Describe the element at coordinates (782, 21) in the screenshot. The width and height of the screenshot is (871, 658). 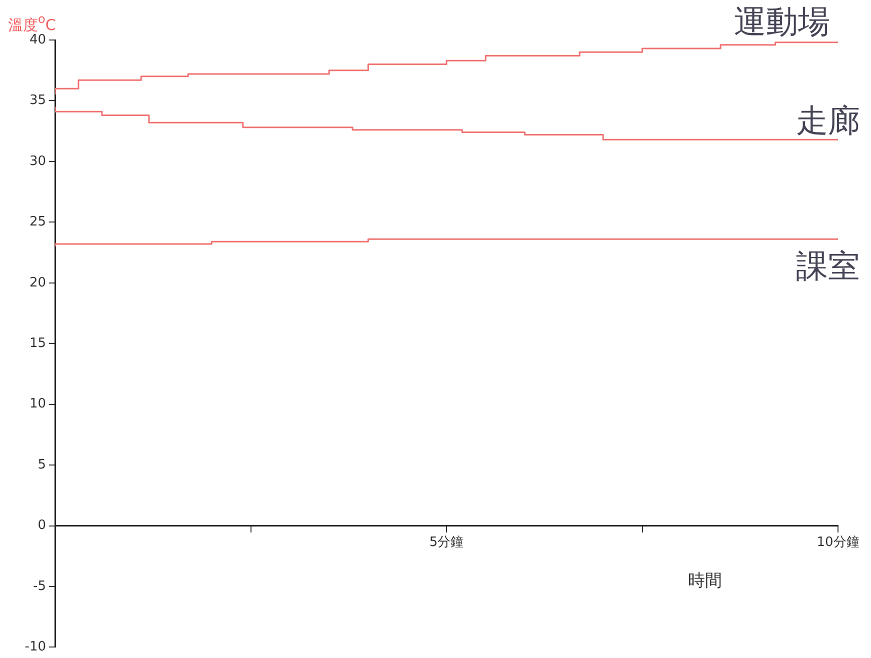
I see `series-label: 運動場` at that location.